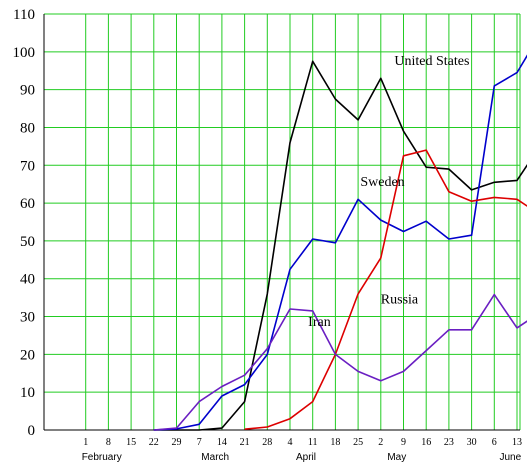 The height and width of the screenshot is (468, 527). What do you see at coordinates (290, 442) in the screenshot?
I see `x-tick-label: 4` at bounding box center [290, 442].